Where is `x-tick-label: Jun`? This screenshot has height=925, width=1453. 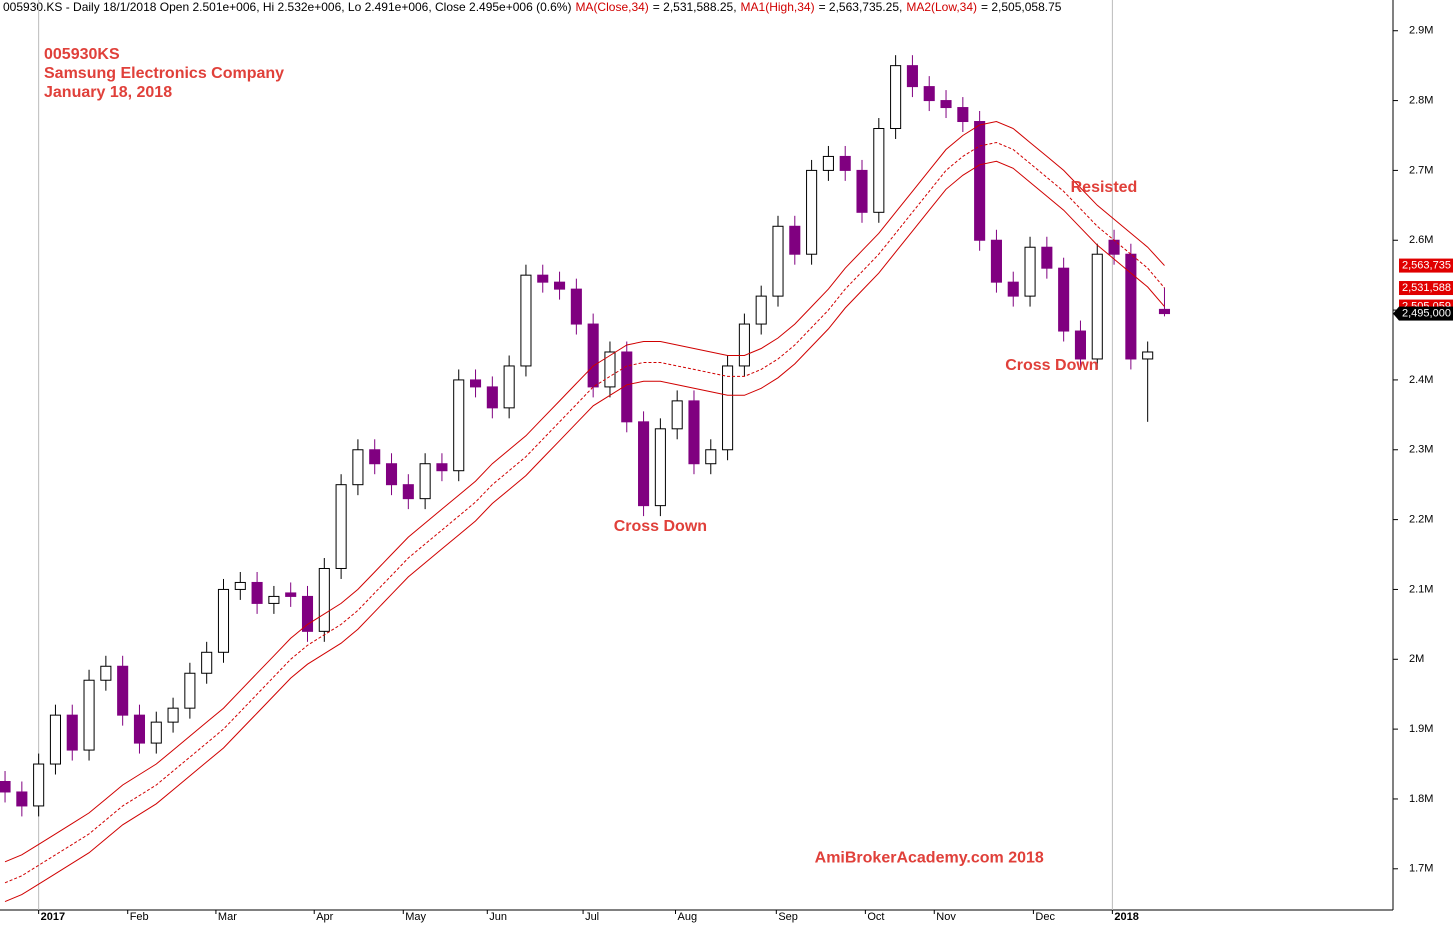 x-tick-label: Jun is located at coordinates (498, 917).